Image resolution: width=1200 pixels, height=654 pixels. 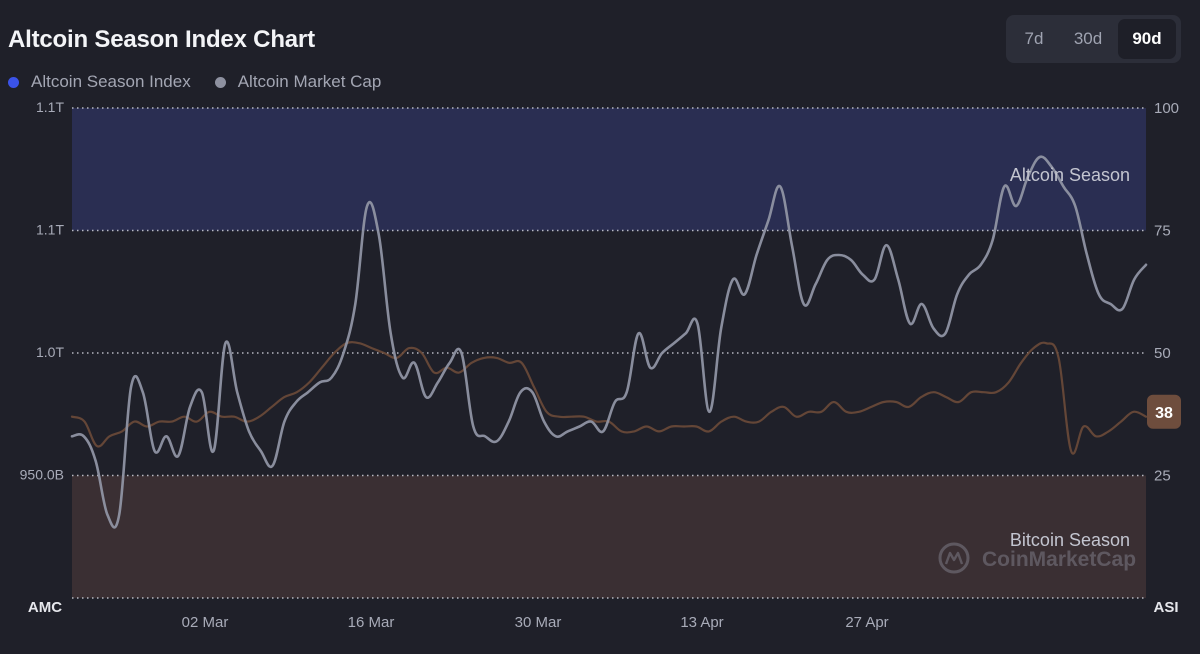 I want to click on right-axis-tick-label: 75, so click(x=1162, y=231).